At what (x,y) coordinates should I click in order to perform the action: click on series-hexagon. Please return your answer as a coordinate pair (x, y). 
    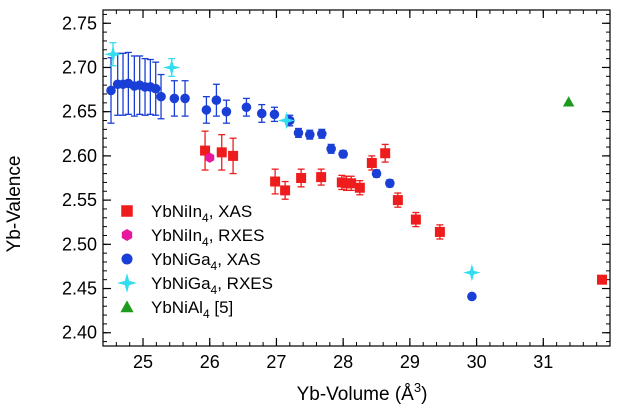
    Looking at the image, I should click on (210, 157).